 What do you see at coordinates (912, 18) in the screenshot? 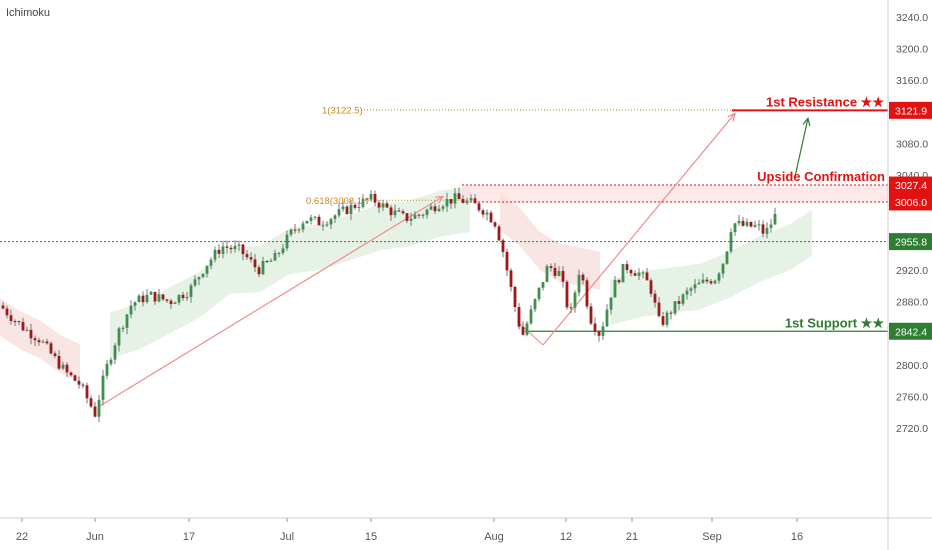
I see `y-tick-label: 3240.0` at bounding box center [912, 18].